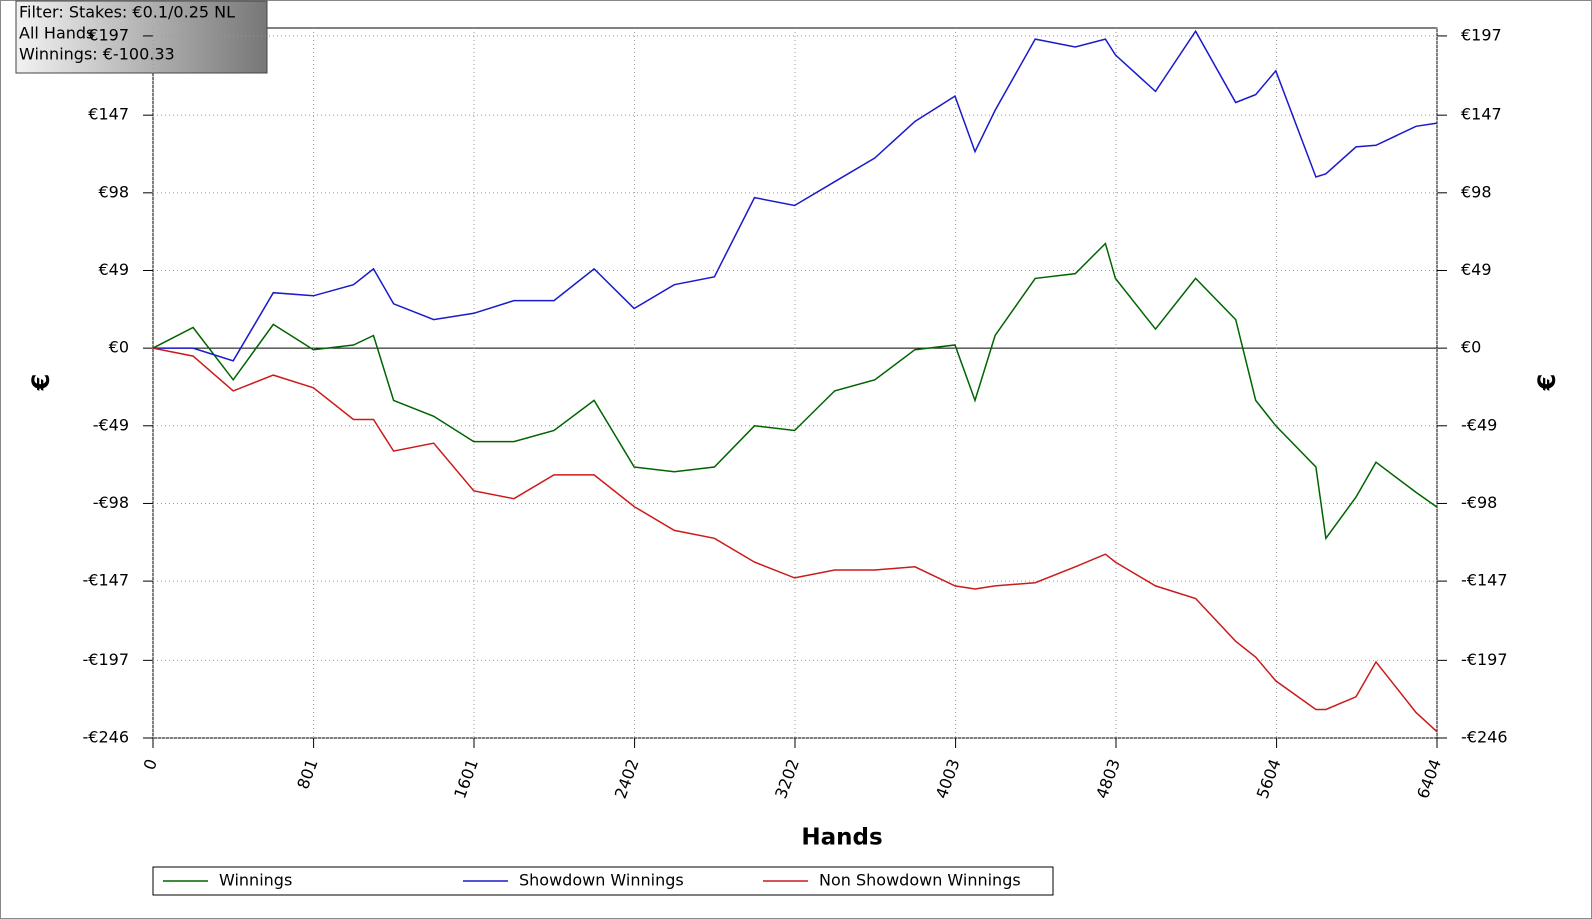 Image resolution: width=1592 pixels, height=919 pixels. What do you see at coordinates (307, 773) in the screenshot?
I see `x-tick-label: 801` at bounding box center [307, 773].